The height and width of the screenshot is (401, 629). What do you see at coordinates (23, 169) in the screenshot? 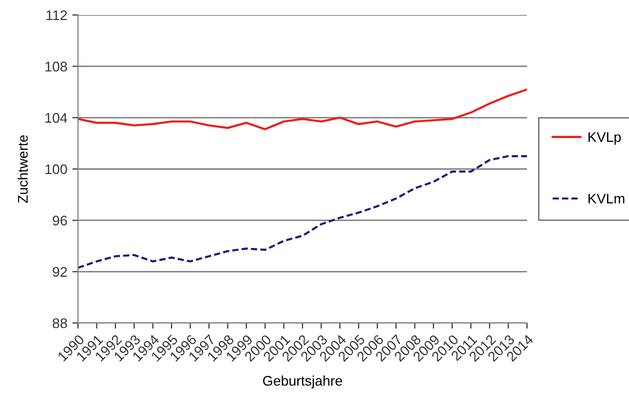
I see `y-axis-title: Zuchtwerte` at bounding box center [23, 169].